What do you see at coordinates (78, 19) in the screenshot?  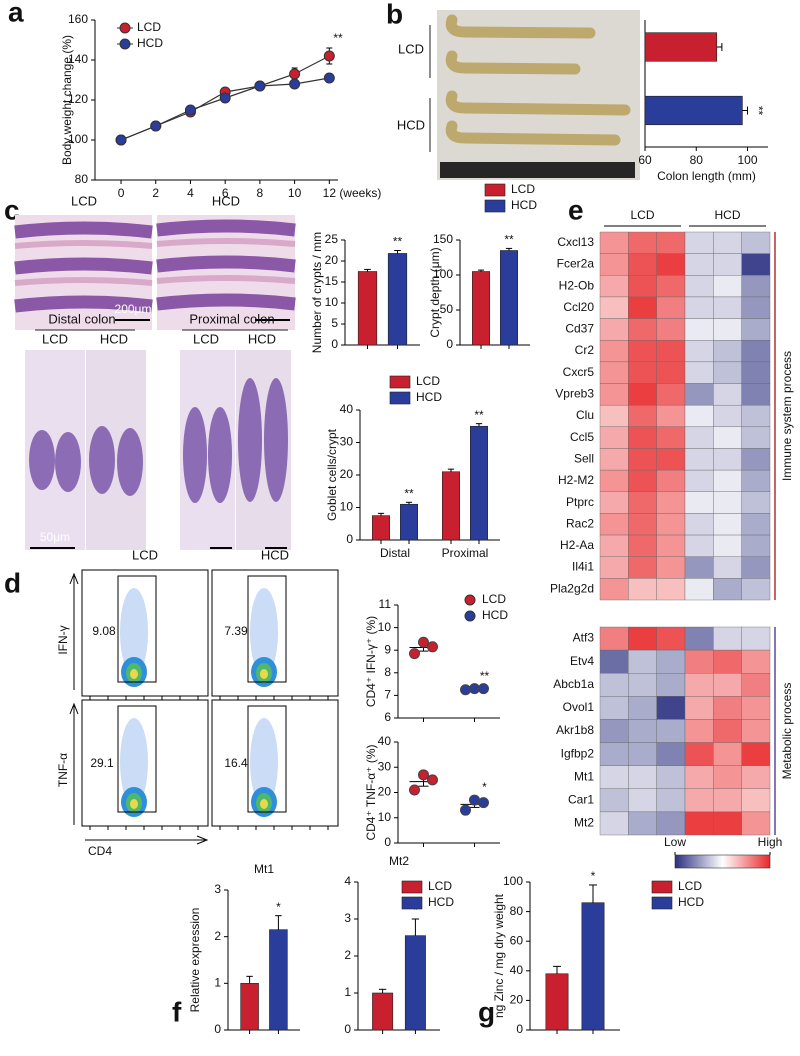 I see `y-tick-label: 160` at bounding box center [78, 19].